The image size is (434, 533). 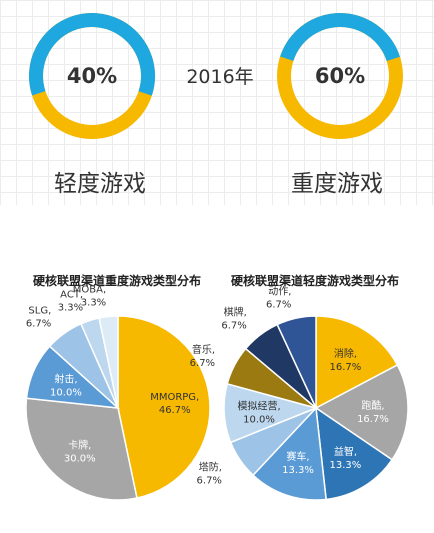 I want to click on slice-label: ACT,, so click(x=71, y=294).